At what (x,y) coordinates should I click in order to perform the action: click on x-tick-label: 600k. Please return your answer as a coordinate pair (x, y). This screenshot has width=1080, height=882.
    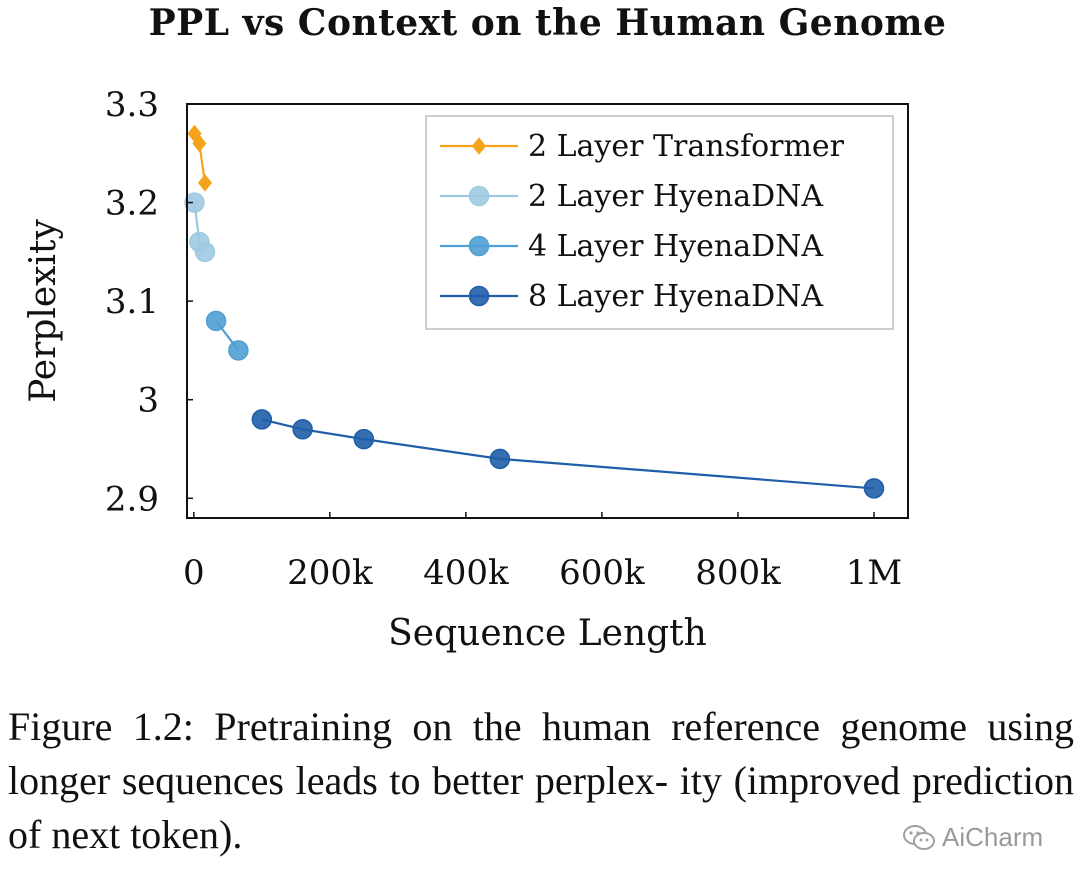
    Looking at the image, I should click on (602, 573).